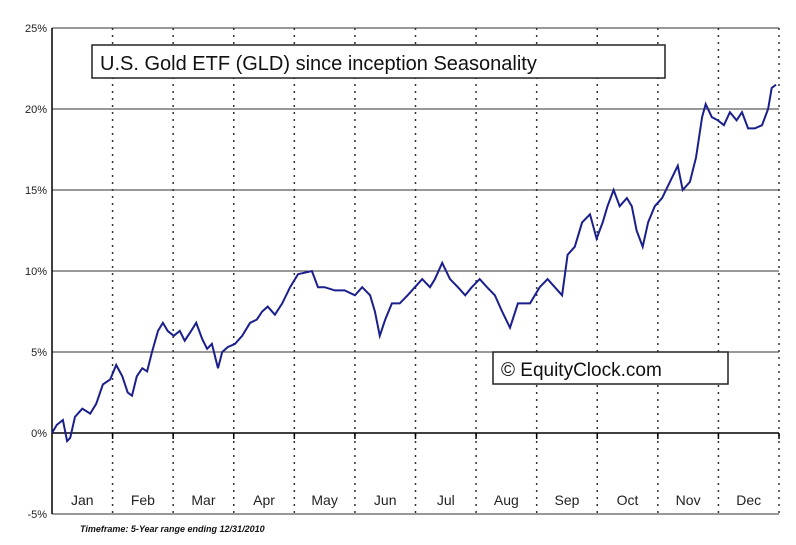 Image resolution: width=796 pixels, height=545 pixels. Describe the element at coordinates (385, 500) in the screenshot. I see `x-tick-label: Jun` at that location.